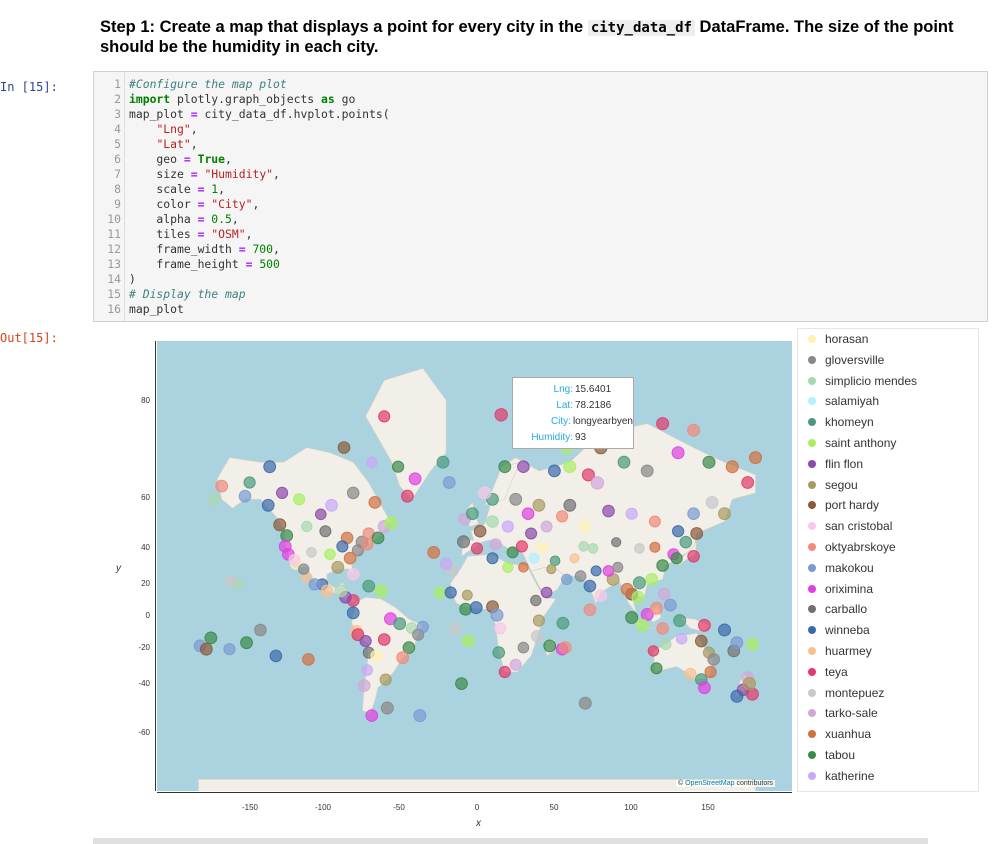 The width and height of the screenshot is (994, 844). Describe the element at coordinates (888, 485) in the screenshot. I see `legend-item: segou` at that location.